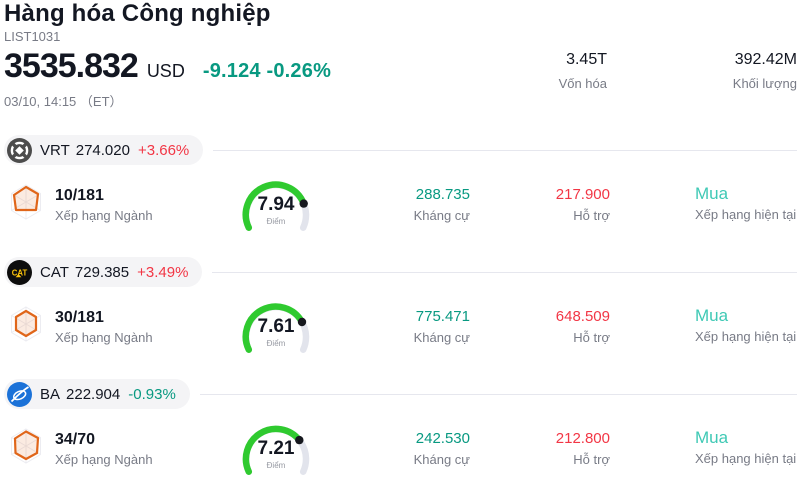  Describe the element at coordinates (583, 71) in the screenshot. I see `market-cap-stat: 3.45T Vốn hóa` at that location.